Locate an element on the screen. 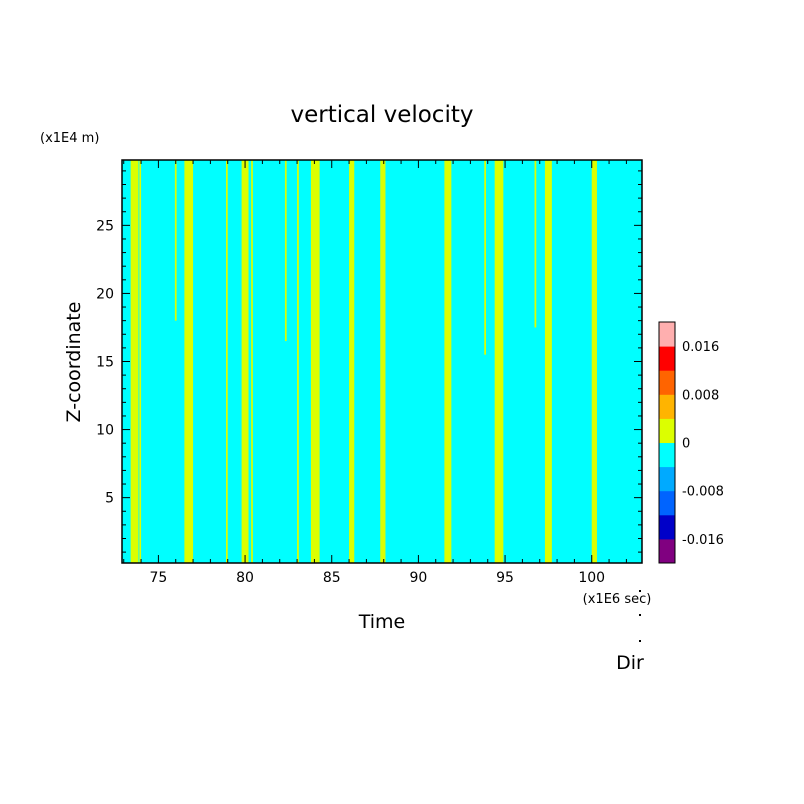  colorbar-frame is located at coordinates (667, 442).